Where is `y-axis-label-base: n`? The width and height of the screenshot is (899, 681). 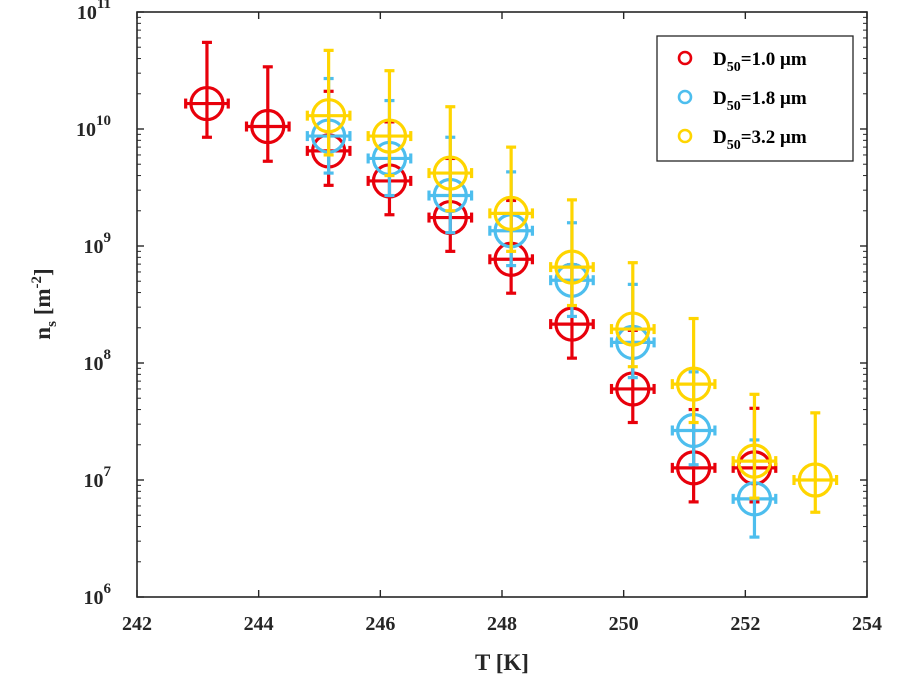 y-axis-label-base: n is located at coordinates (42, 333).